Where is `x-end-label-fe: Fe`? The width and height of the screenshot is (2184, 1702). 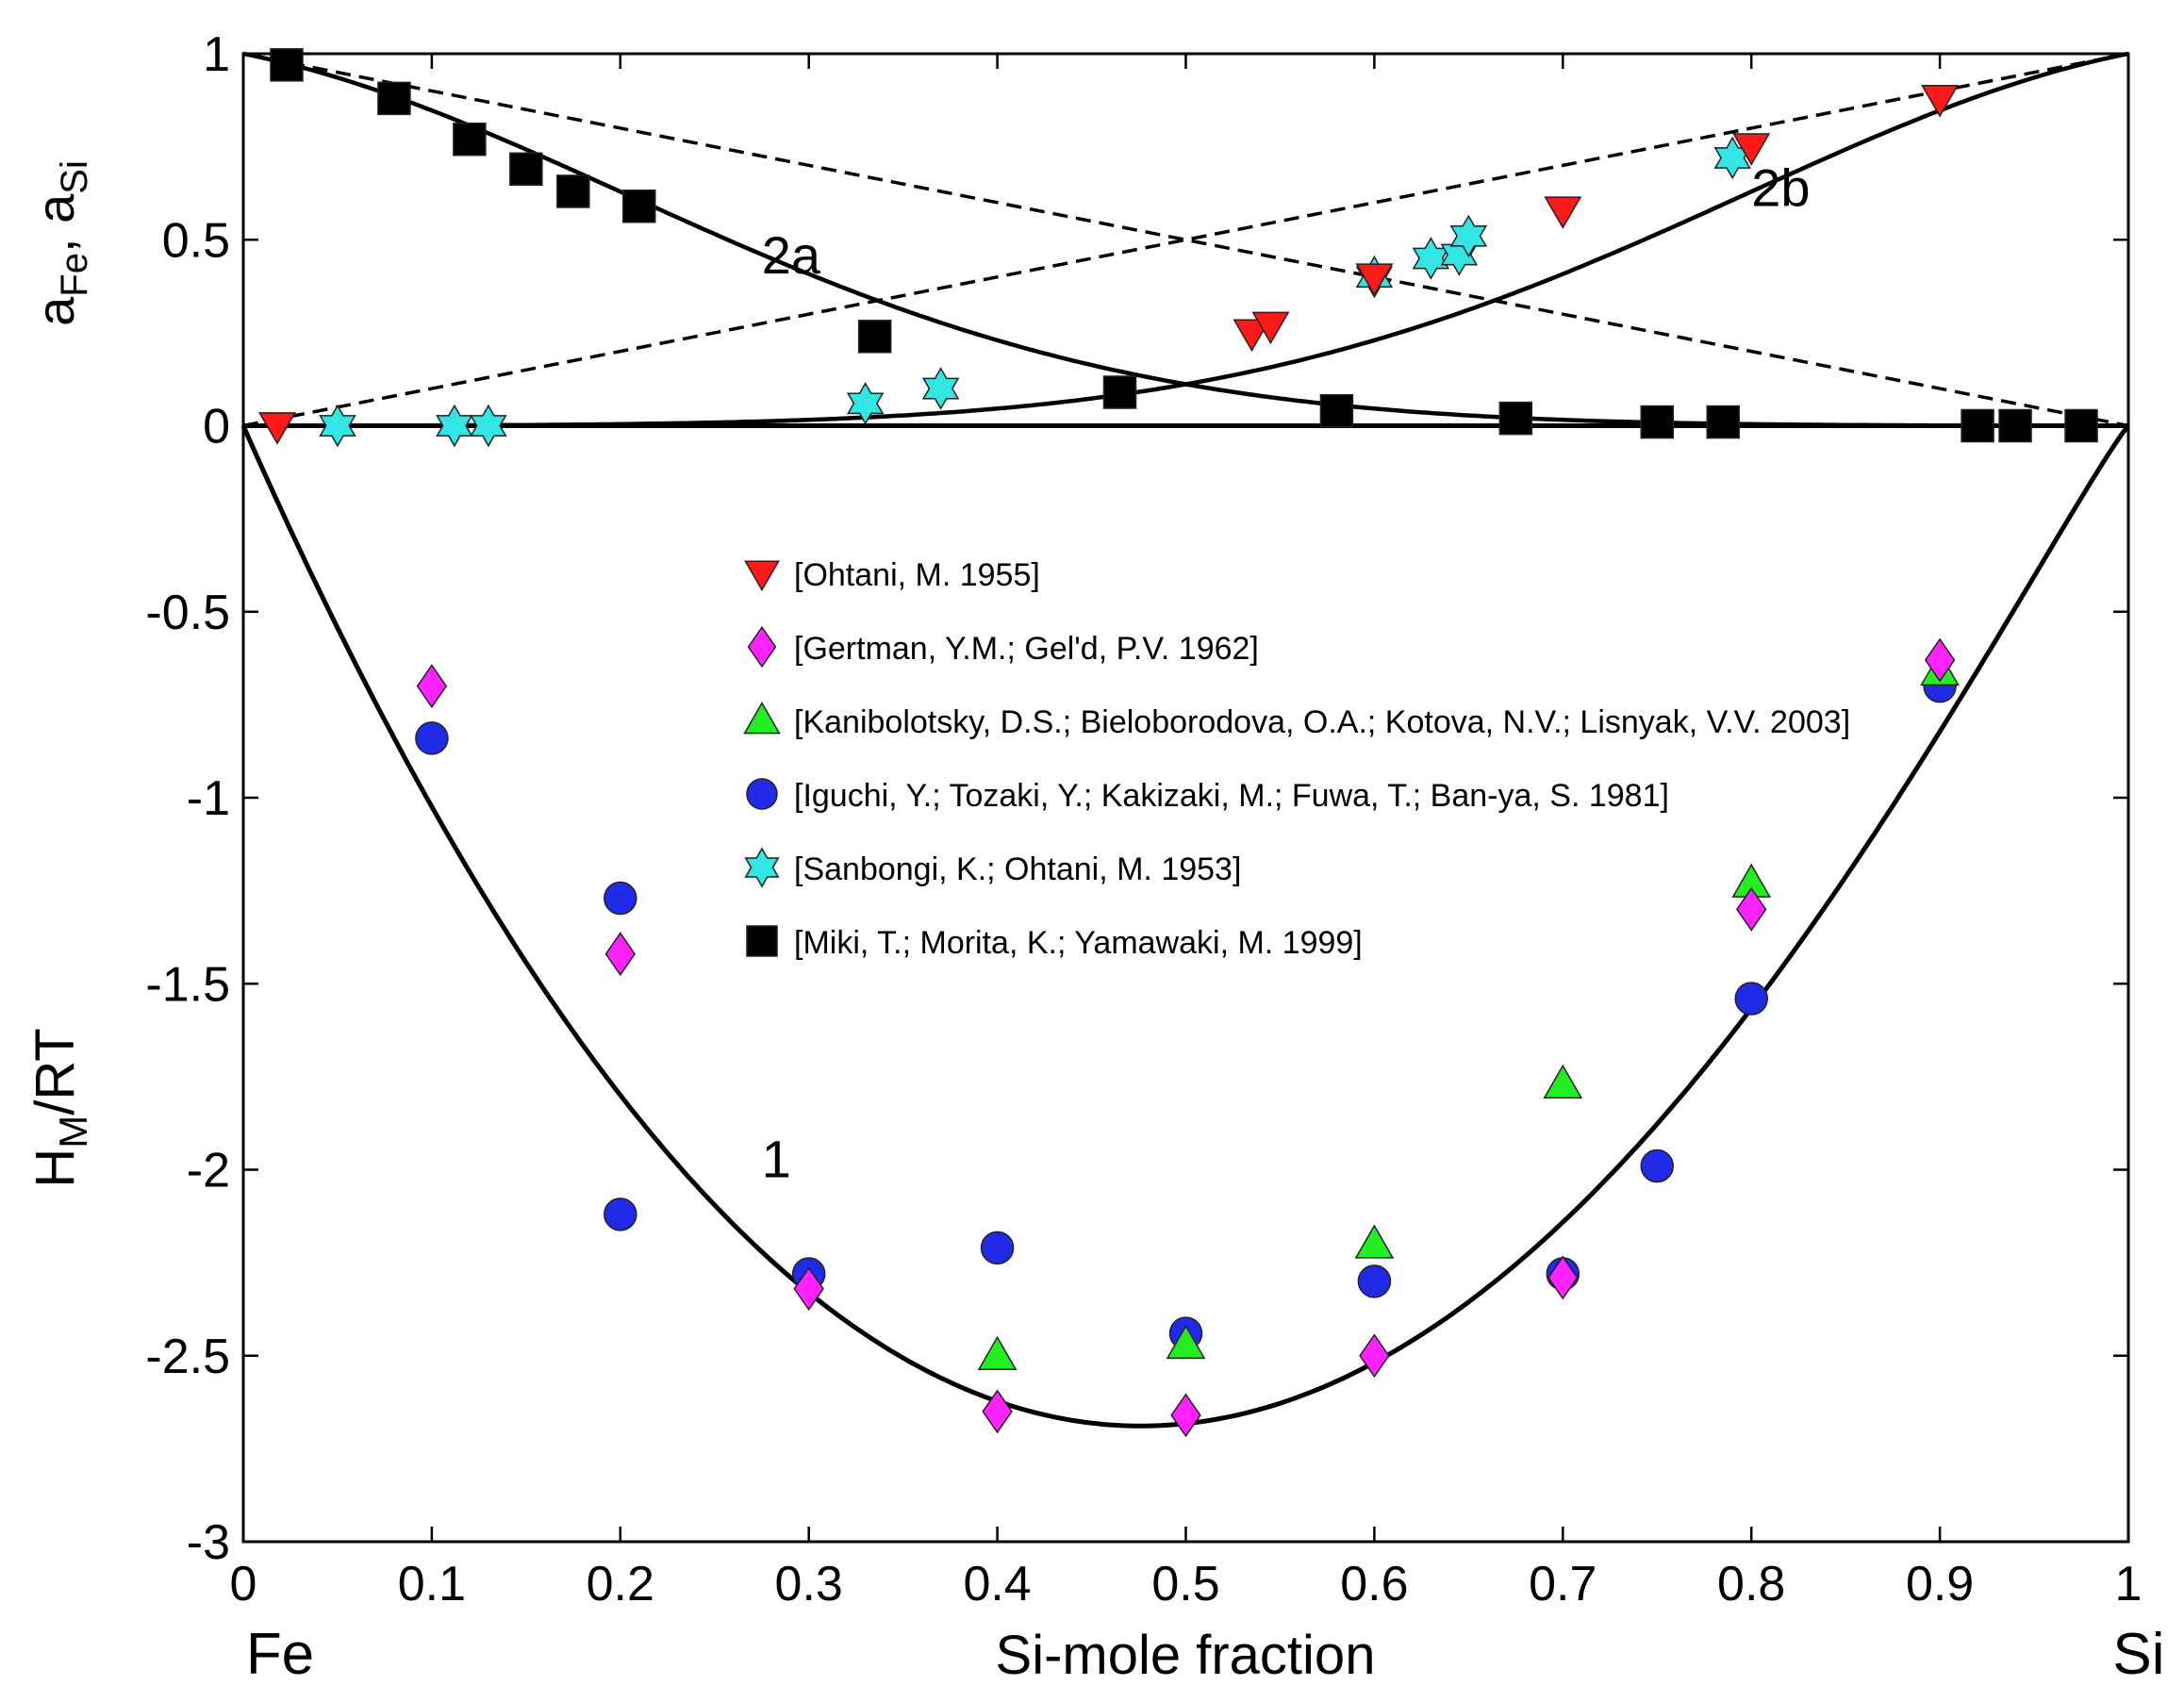 x-end-label-fe: Fe is located at coordinates (280, 1654).